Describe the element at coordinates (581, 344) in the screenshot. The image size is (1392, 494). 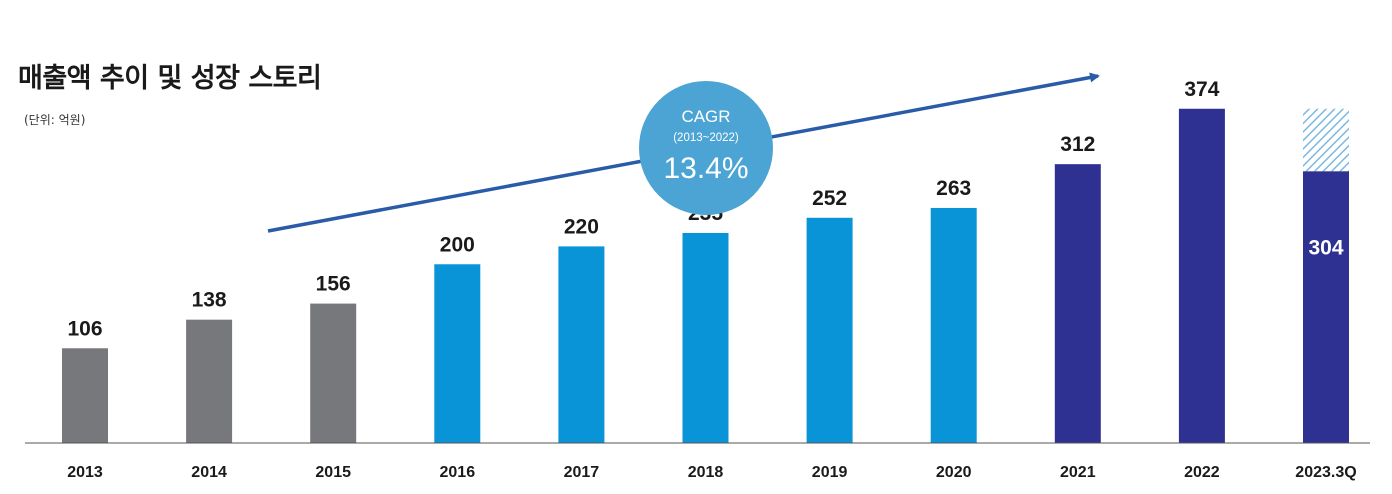
I see `bar-2017` at that location.